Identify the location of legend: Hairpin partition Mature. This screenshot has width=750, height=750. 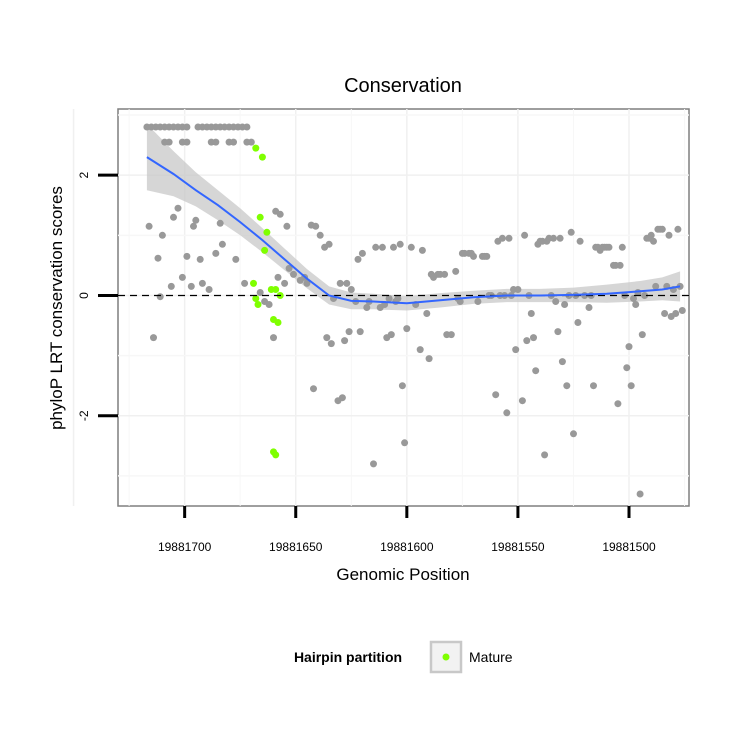
(403, 657).